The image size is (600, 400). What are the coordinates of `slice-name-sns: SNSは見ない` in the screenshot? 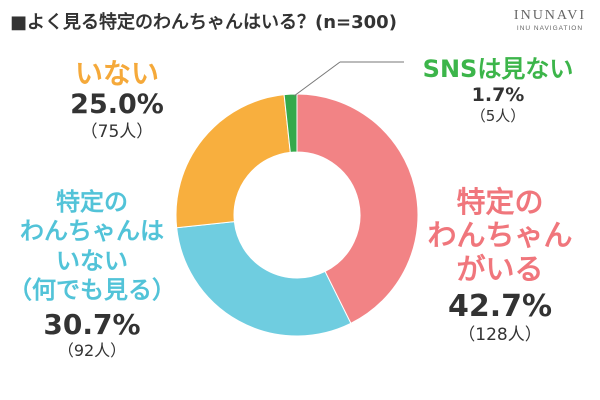 It's located at (498, 69).